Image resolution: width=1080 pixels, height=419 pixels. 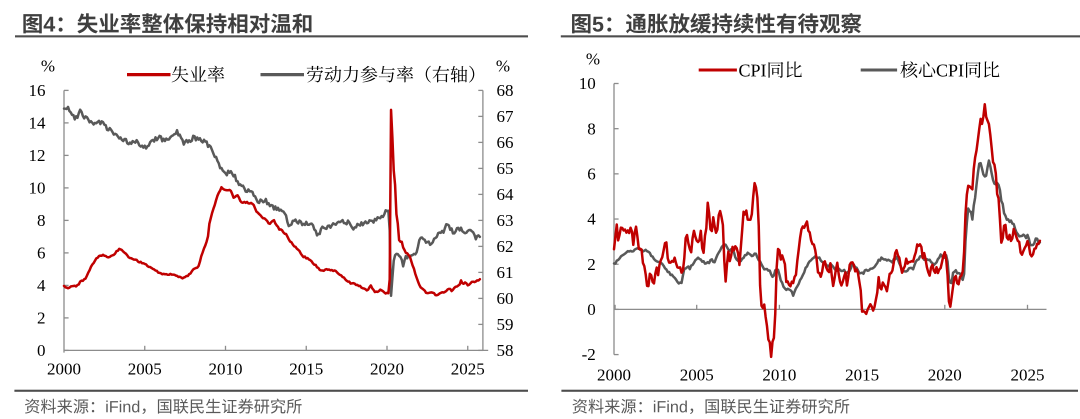 What do you see at coordinates (505, 298) in the screenshot?
I see `svg-text: 60` at bounding box center [505, 298].